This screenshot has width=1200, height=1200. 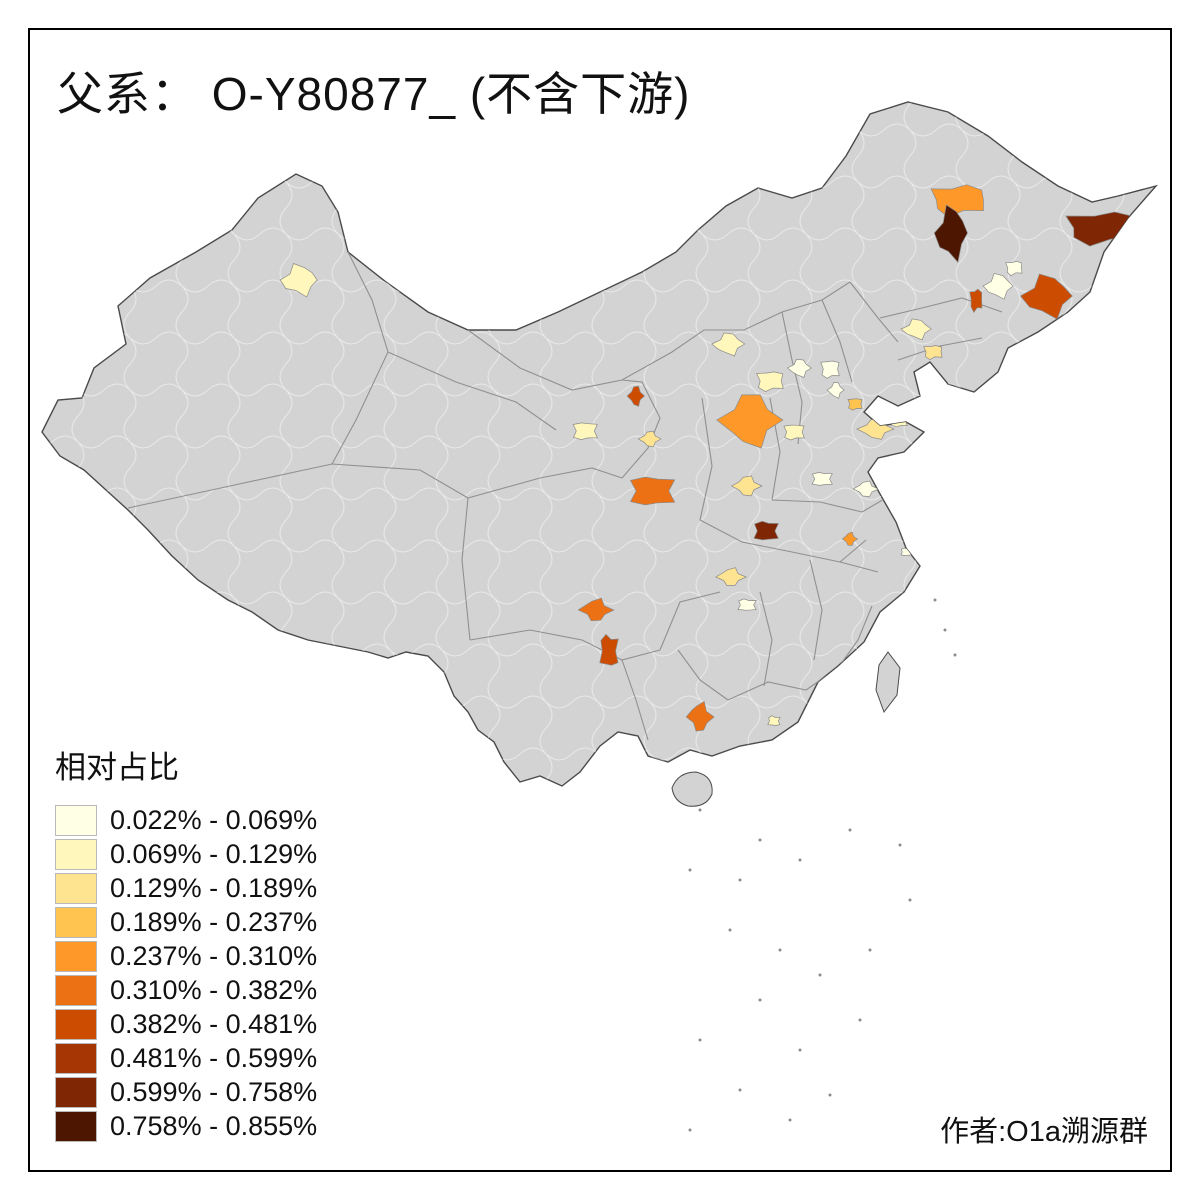 I want to click on south-china-sea-islets, so click(x=822, y=865).